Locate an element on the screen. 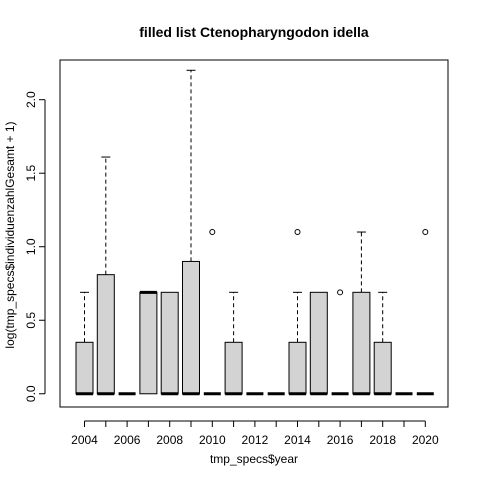  y-tick-label: 0.0 is located at coordinates (31, 393).